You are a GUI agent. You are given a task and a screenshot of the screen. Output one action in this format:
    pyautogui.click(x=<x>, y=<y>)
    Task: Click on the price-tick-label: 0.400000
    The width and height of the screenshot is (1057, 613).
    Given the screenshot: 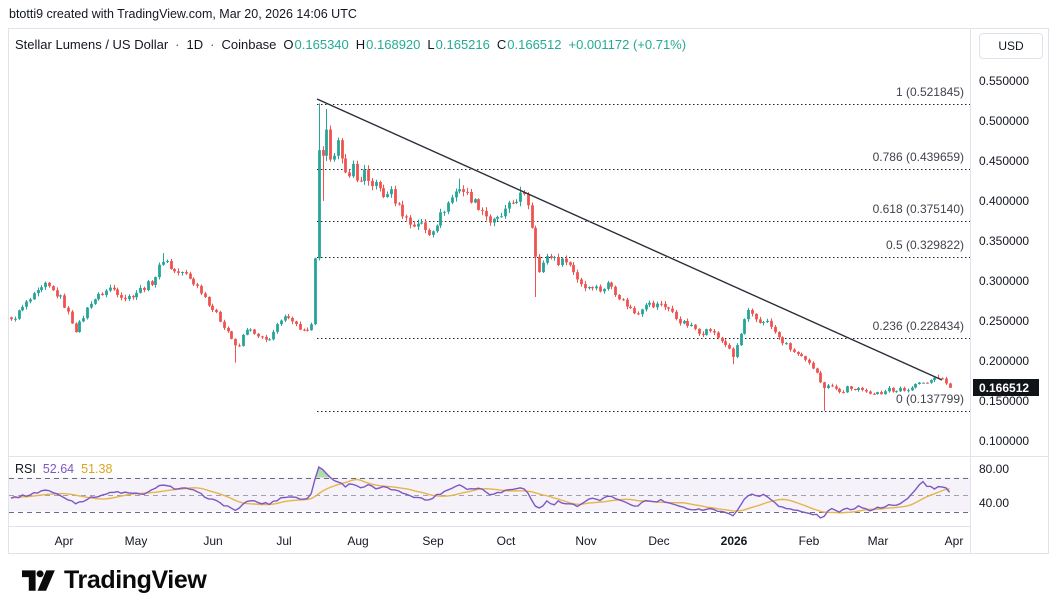 What is the action you would take?
    pyautogui.click(x=1004, y=201)
    